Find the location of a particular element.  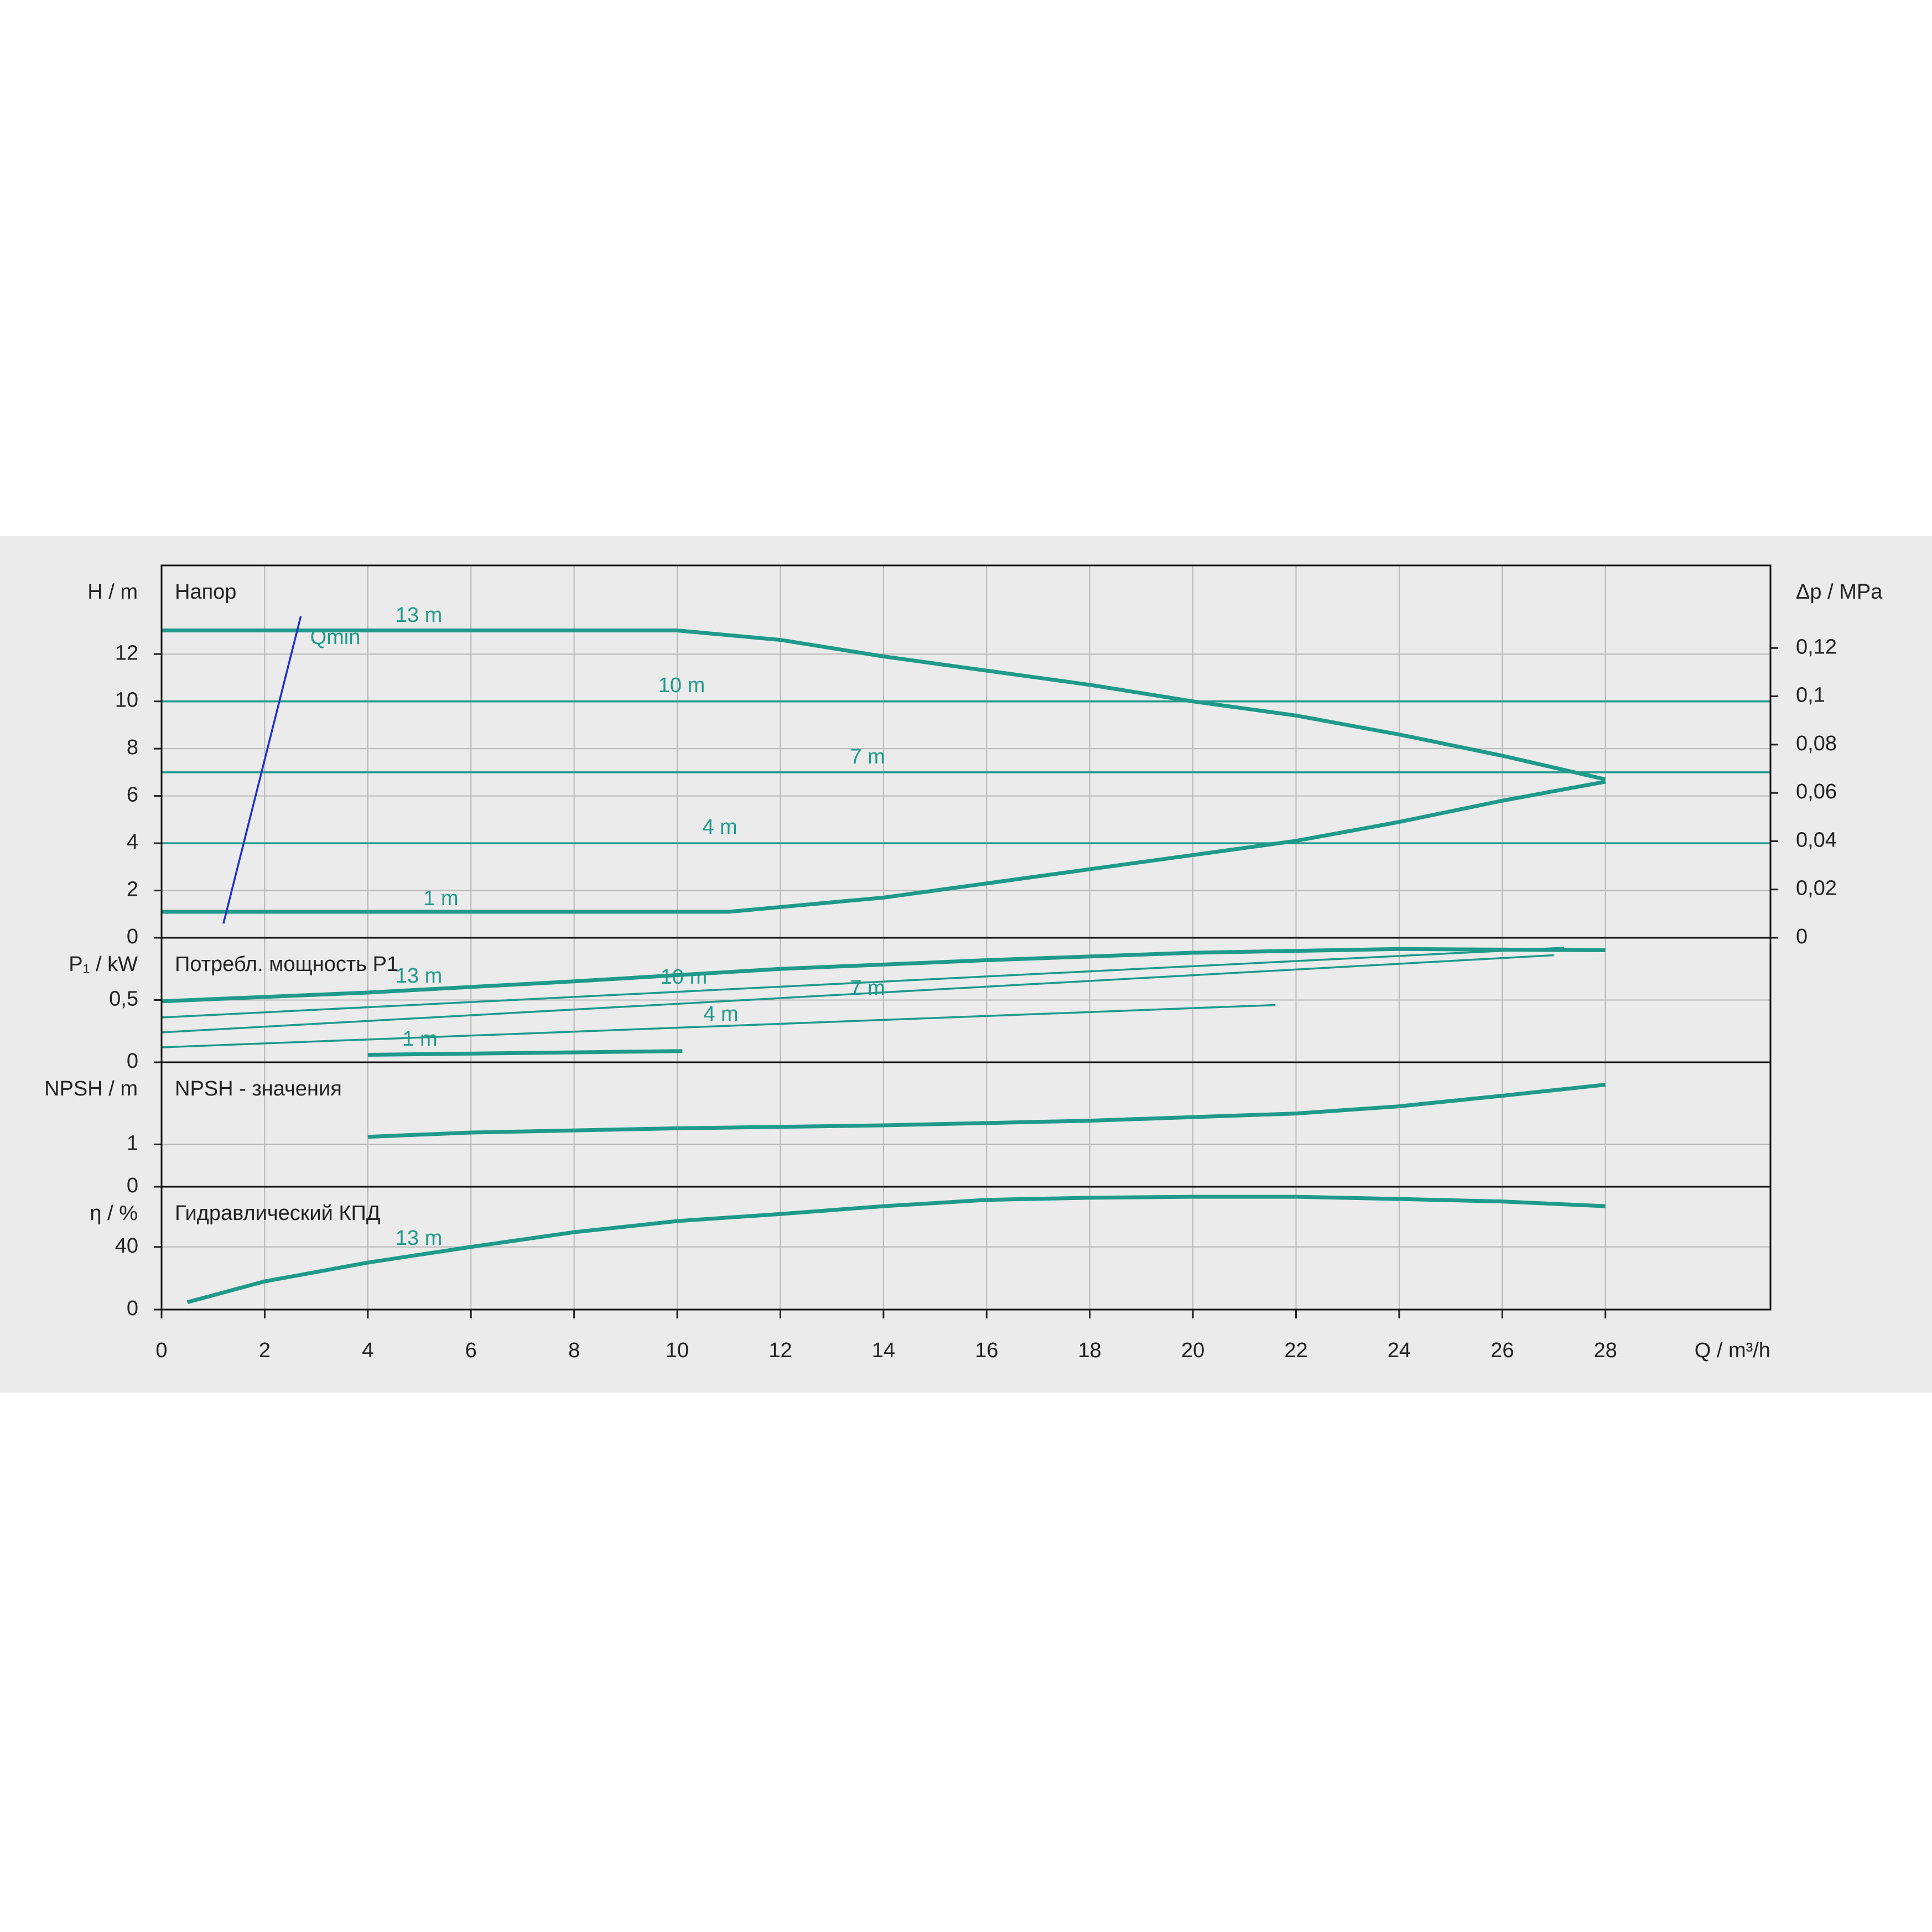

y2-tick-label: 0,1 is located at coordinates (1811, 695).